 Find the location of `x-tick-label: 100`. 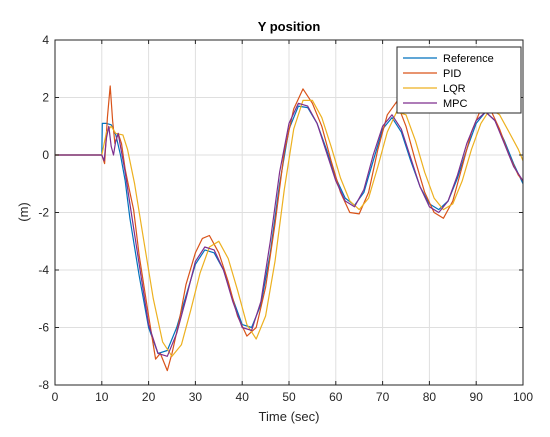

x-tick-label: 100 is located at coordinates (523, 397).